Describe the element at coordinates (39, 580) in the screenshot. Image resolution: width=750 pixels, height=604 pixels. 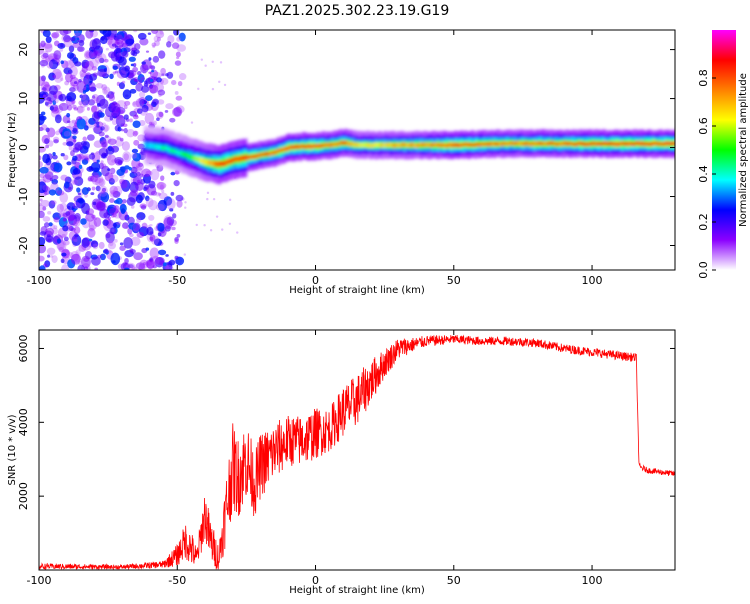
I see `x-tick-label: -100` at that location.